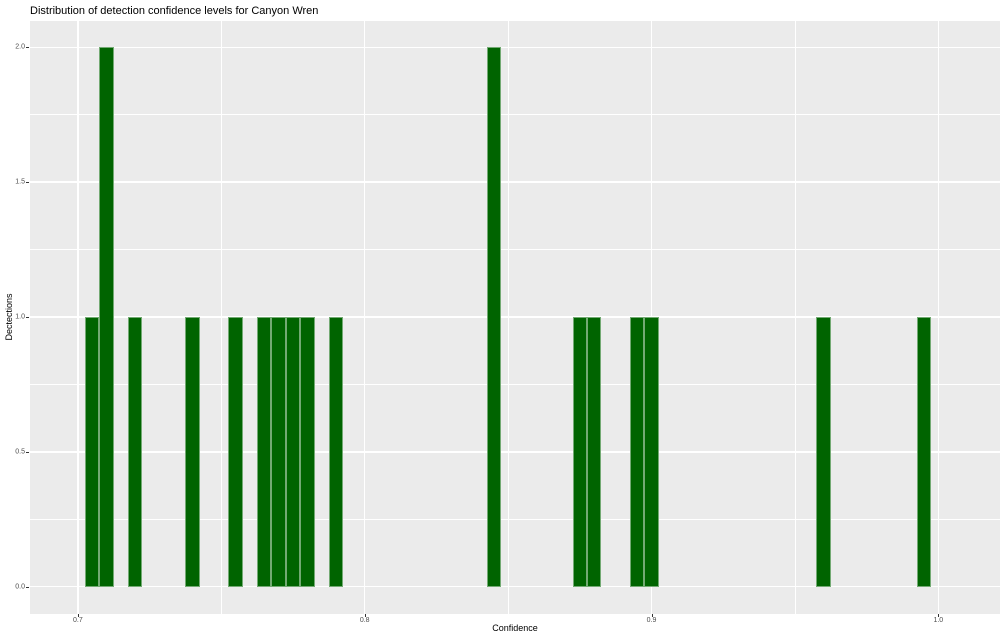 This screenshot has width=1000, height=642. Describe the element at coordinates (20, 587) in the screenshot. I see `y-tick-label: 0.0` at that location.